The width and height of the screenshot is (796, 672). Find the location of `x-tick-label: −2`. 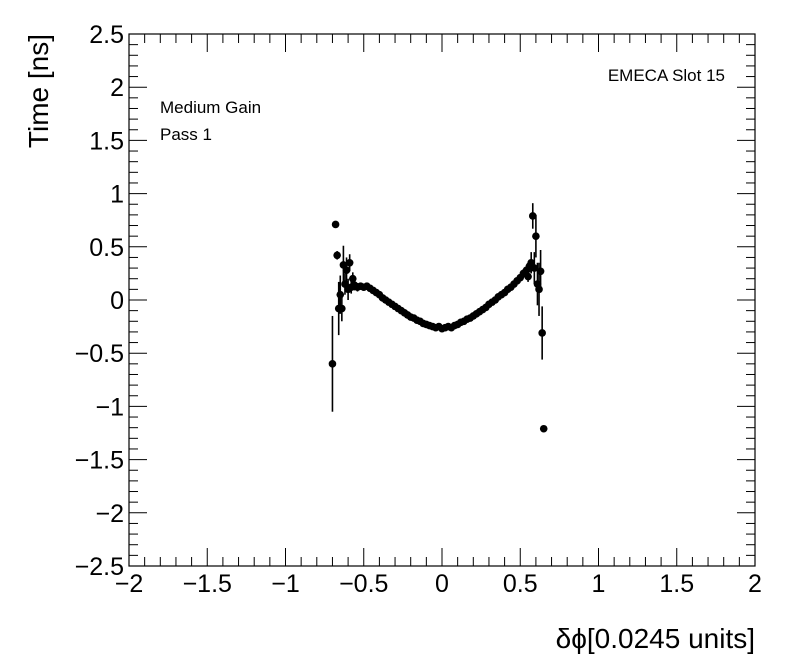

x-tick-label: −2 is located at coordinates (129, 584).